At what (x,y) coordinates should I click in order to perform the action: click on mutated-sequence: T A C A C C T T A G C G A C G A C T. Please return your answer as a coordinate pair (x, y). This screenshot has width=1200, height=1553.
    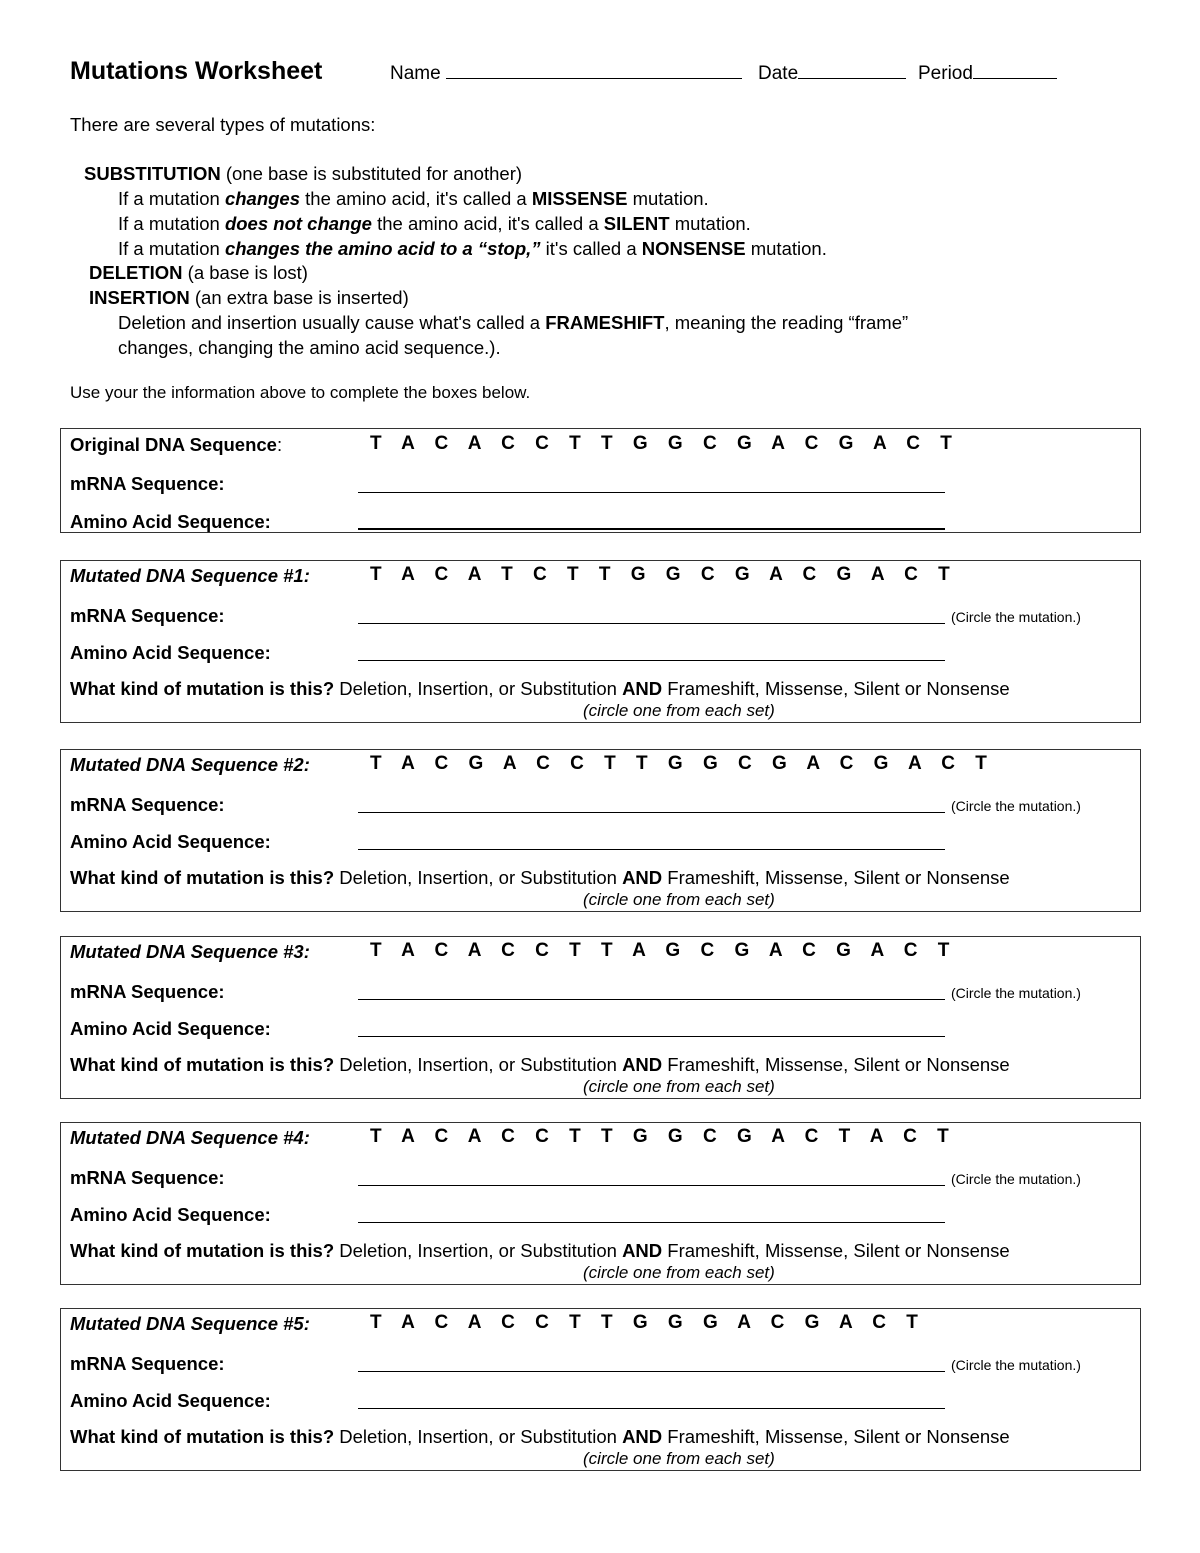
    Looking at the image, I should click on (663, 950).